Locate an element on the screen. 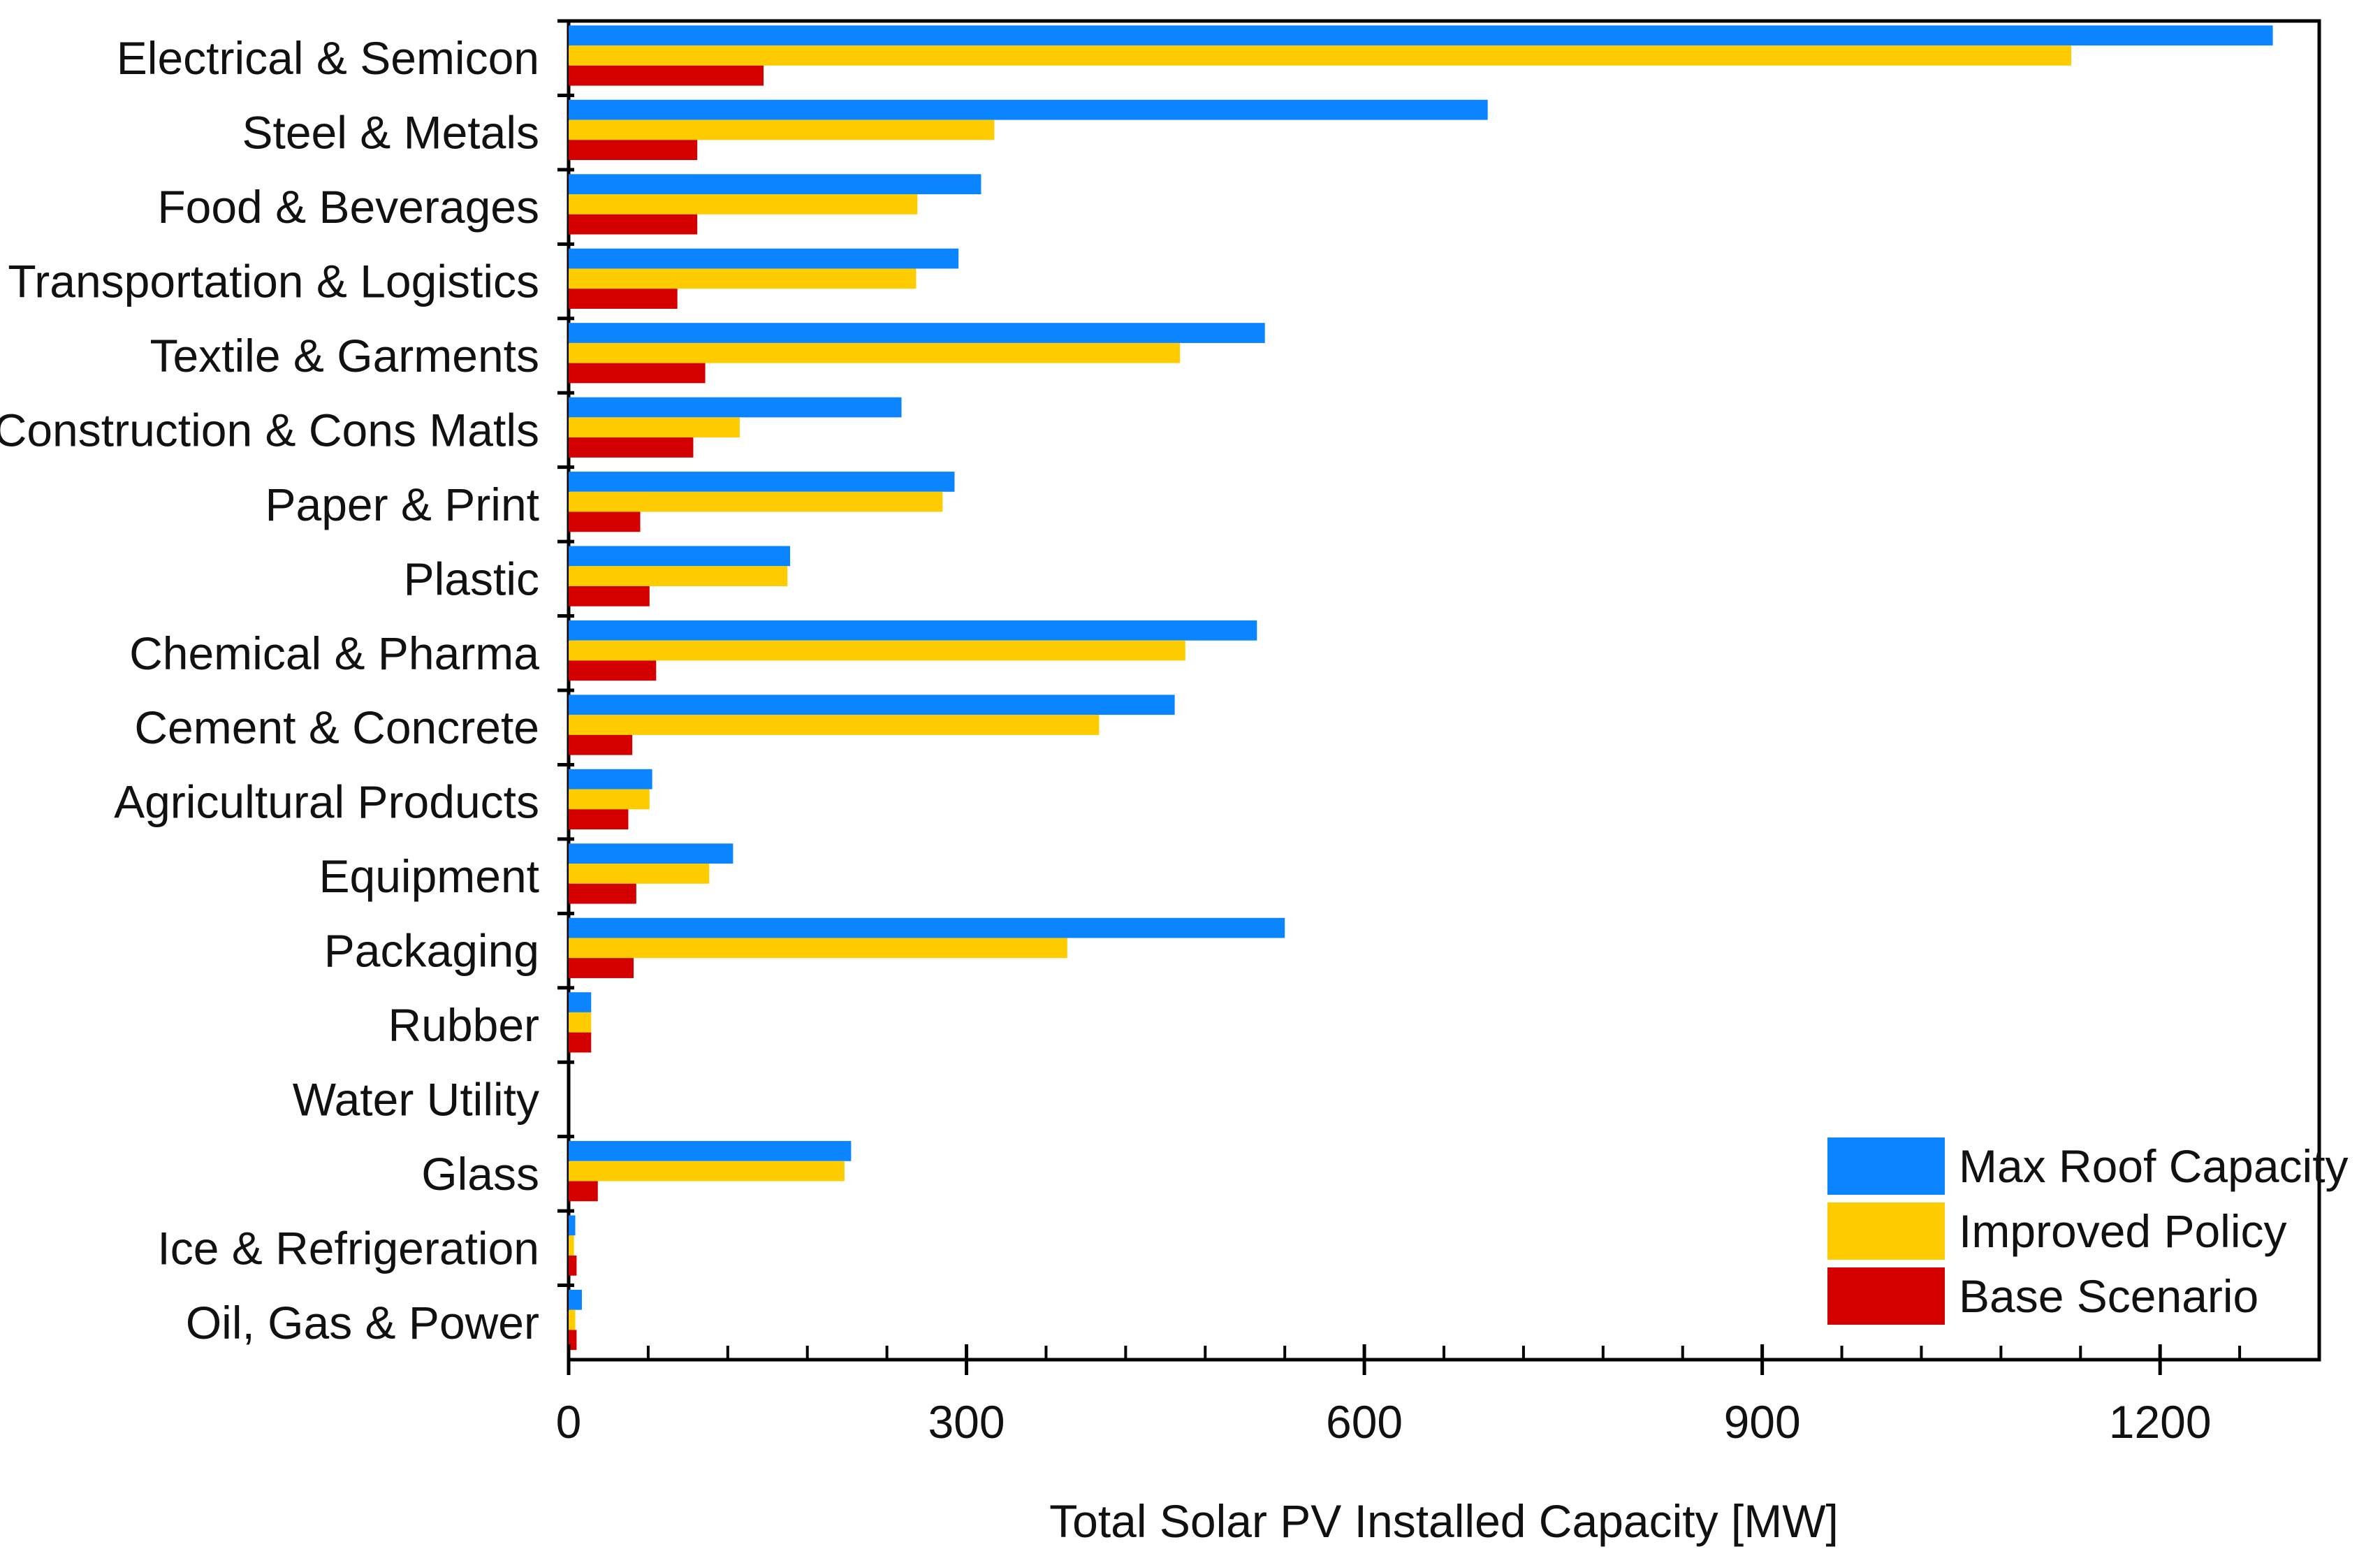  bar-improved-policy-steel-and-metals is located at coordinates (782, 129).